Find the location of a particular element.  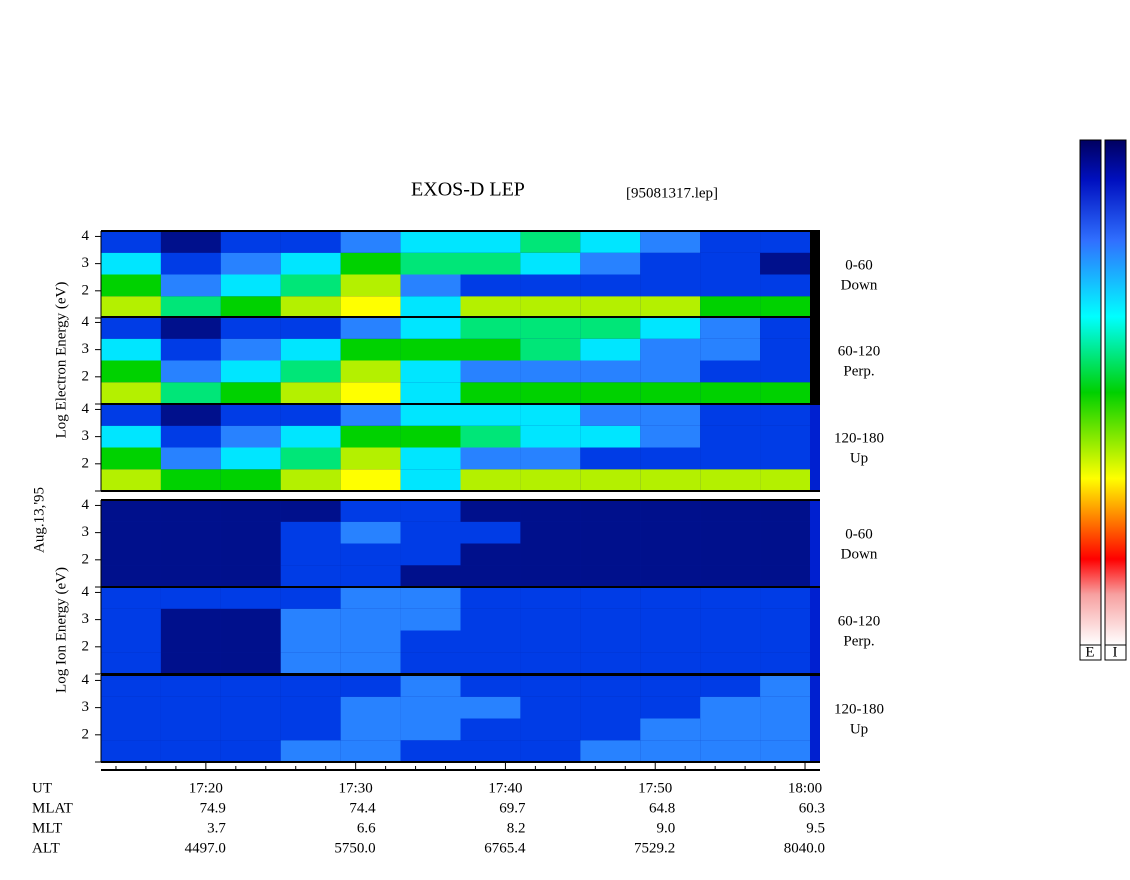

ut-label: UT is located at coordinates (42, 788).